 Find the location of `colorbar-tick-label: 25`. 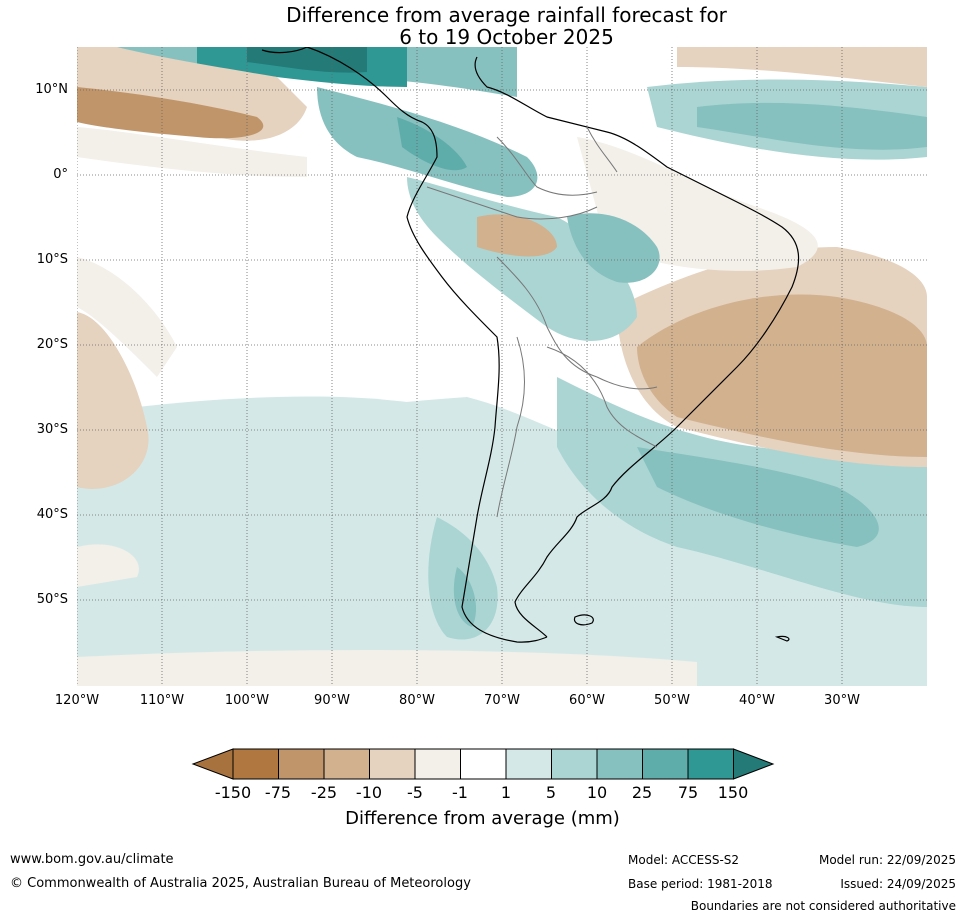

colorbar-tick-label: 25 is located at coordinates (642, 792).